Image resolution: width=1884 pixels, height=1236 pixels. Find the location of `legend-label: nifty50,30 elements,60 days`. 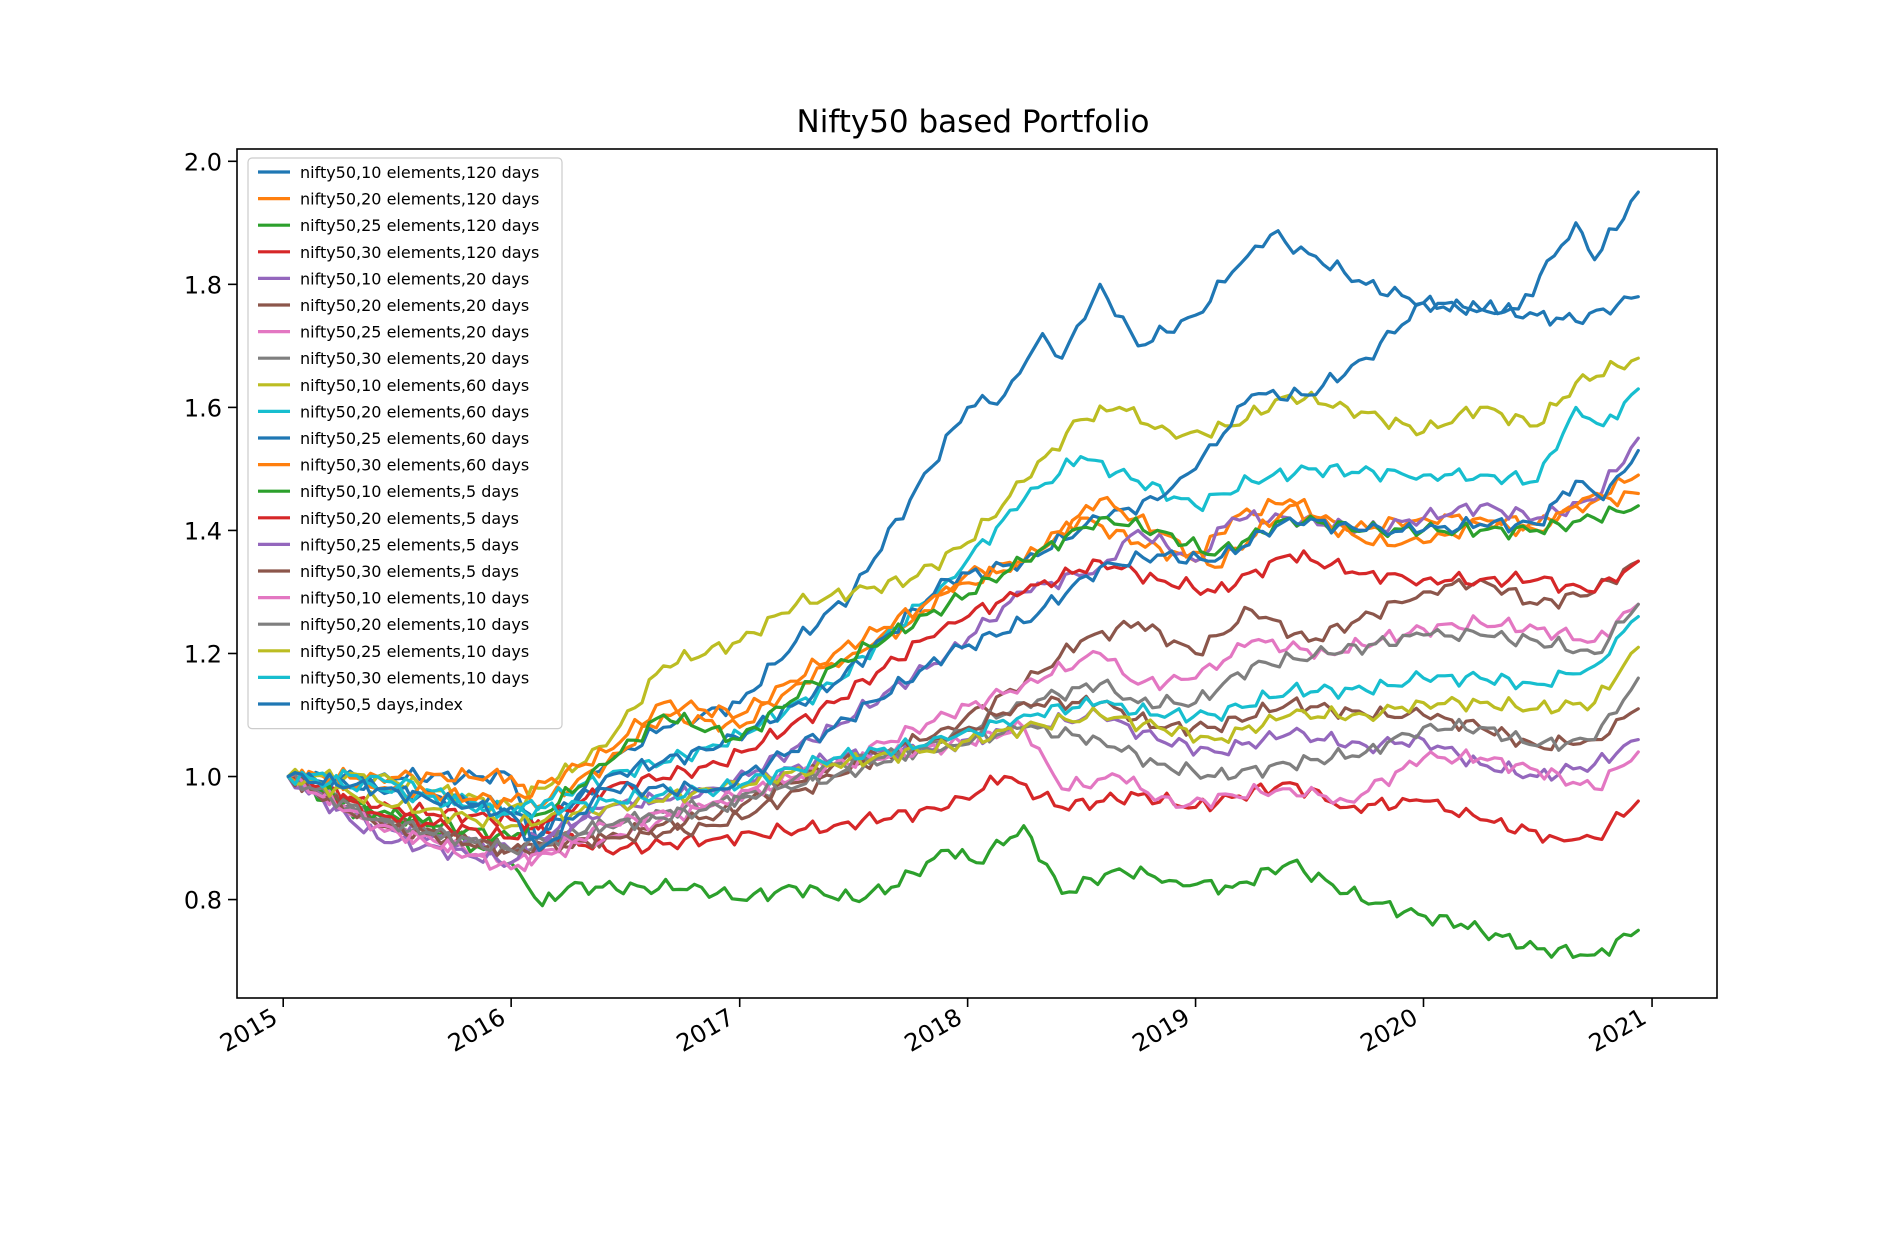

legend-label: nifty50,30 elements,60 days is located at coordinates (414, 465).